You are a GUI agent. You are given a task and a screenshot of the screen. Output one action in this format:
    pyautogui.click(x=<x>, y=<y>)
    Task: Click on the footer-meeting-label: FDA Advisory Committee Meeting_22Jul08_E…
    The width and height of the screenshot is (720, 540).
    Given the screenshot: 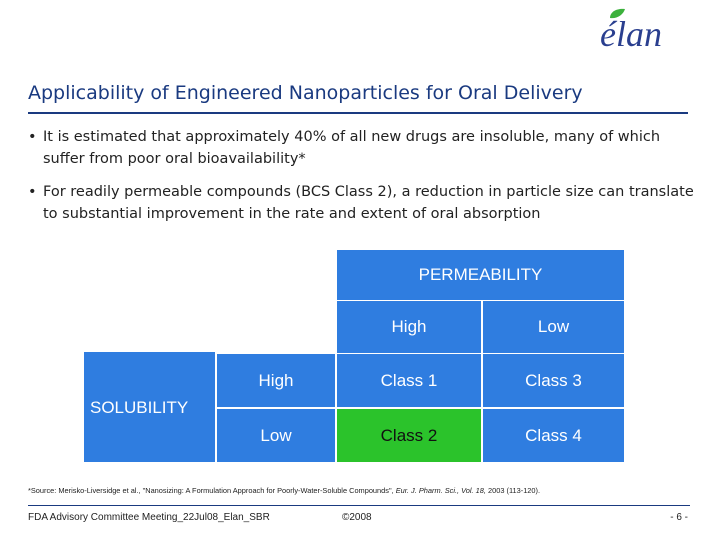 What is the action you would take?
    pyautogui.click(x=149, y=517)
    